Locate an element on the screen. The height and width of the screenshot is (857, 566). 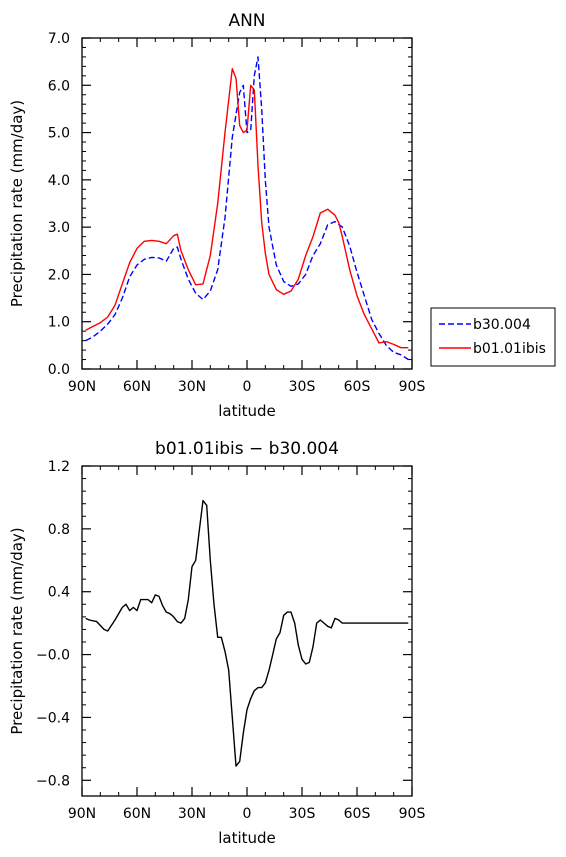
y-tick-label: 0.8 is located at coordinates (59, 530).